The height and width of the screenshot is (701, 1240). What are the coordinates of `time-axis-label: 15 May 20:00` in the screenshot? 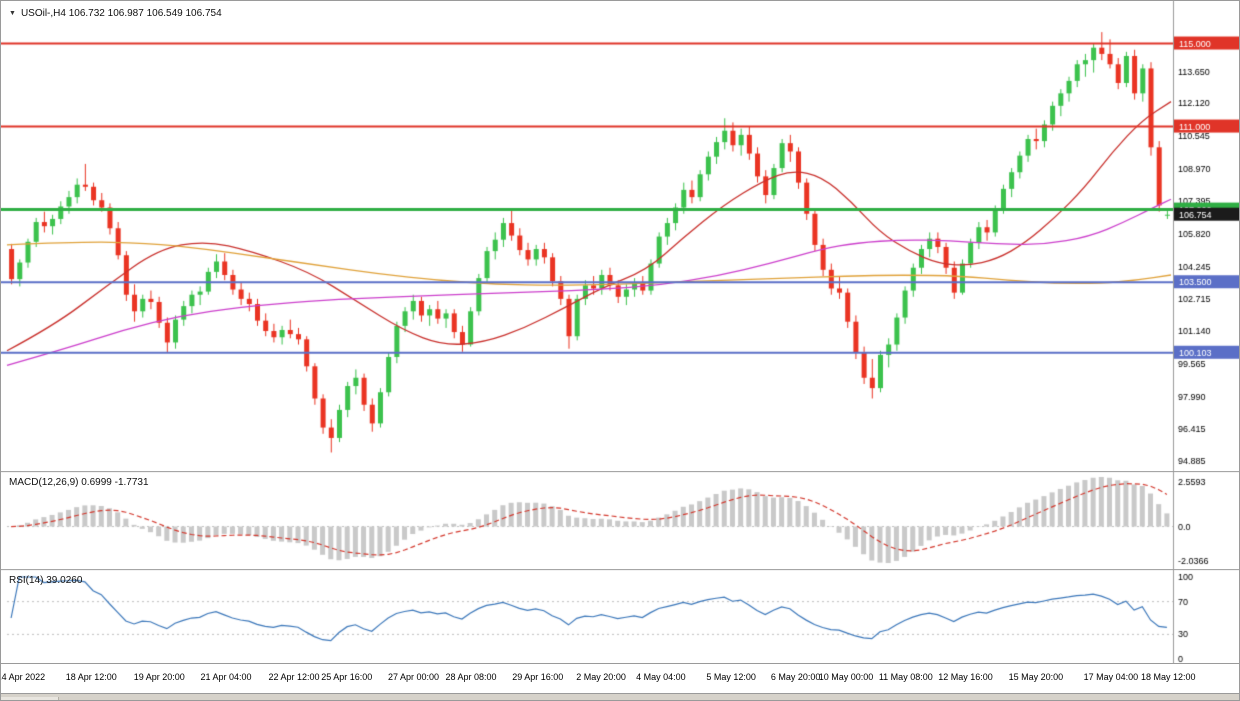 It's located at (1036, 677).